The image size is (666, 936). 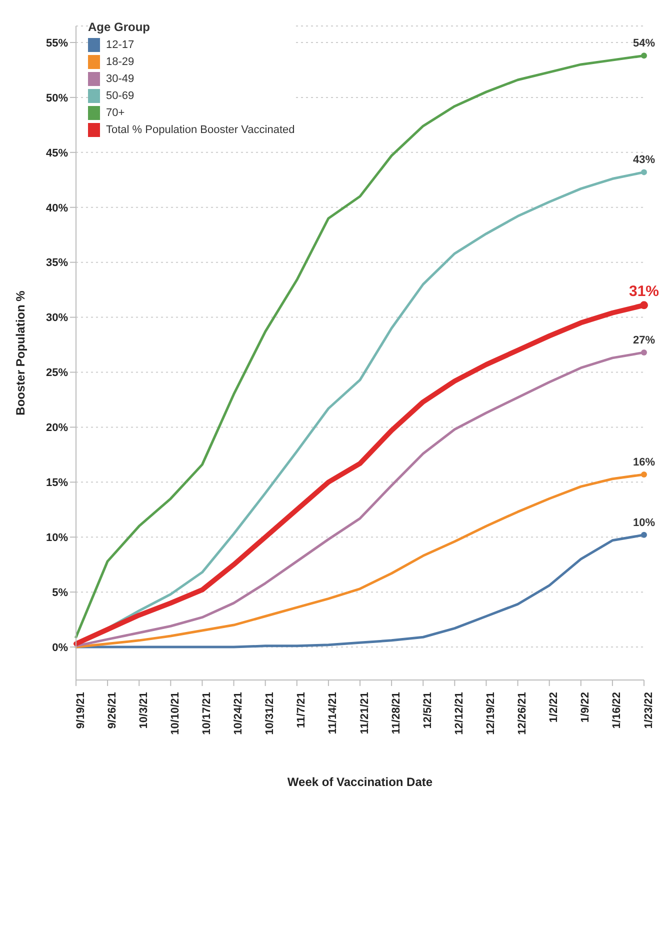 What do you see at coordinates (80, 710) in the screenshot?
I see `x-tick-label: 9/19/21` at bounding box center [80, 710].